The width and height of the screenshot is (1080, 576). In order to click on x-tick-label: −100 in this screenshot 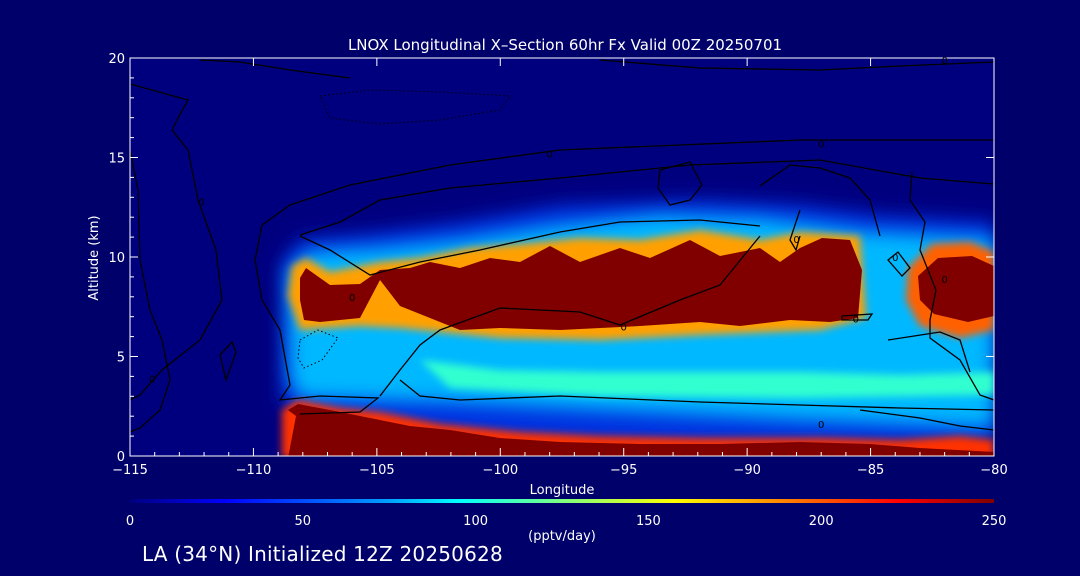, I will do `click(500, 470)`.